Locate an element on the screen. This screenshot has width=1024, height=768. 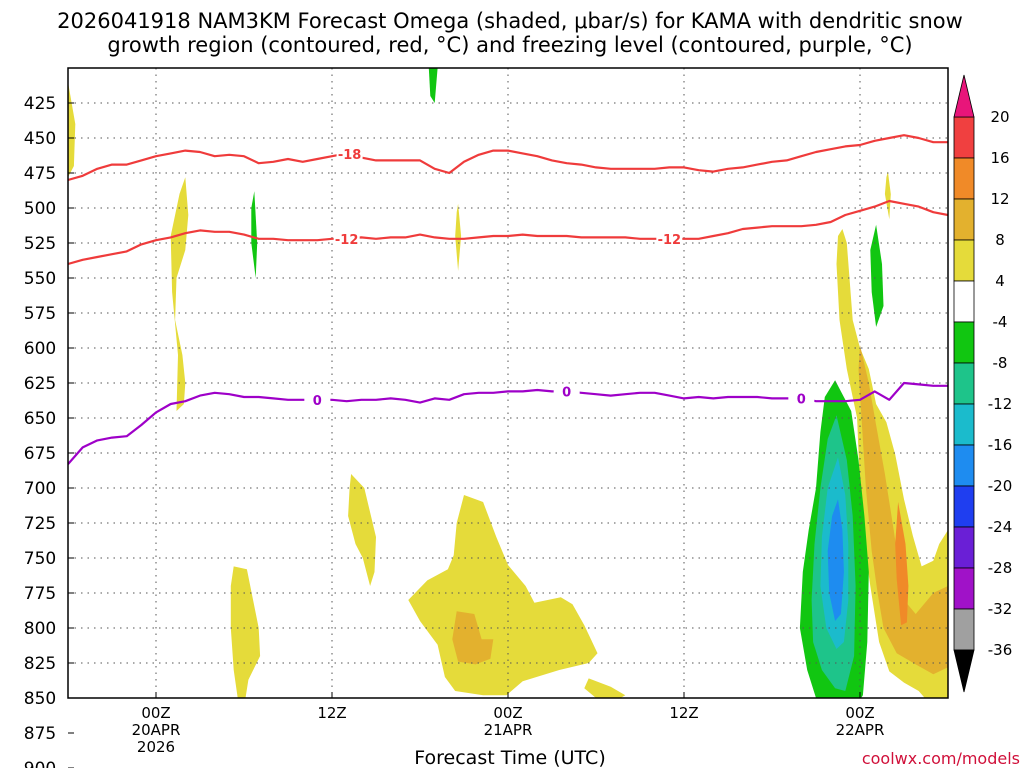
contour-label-0-0: 0 is located at coordinates (317, 401).